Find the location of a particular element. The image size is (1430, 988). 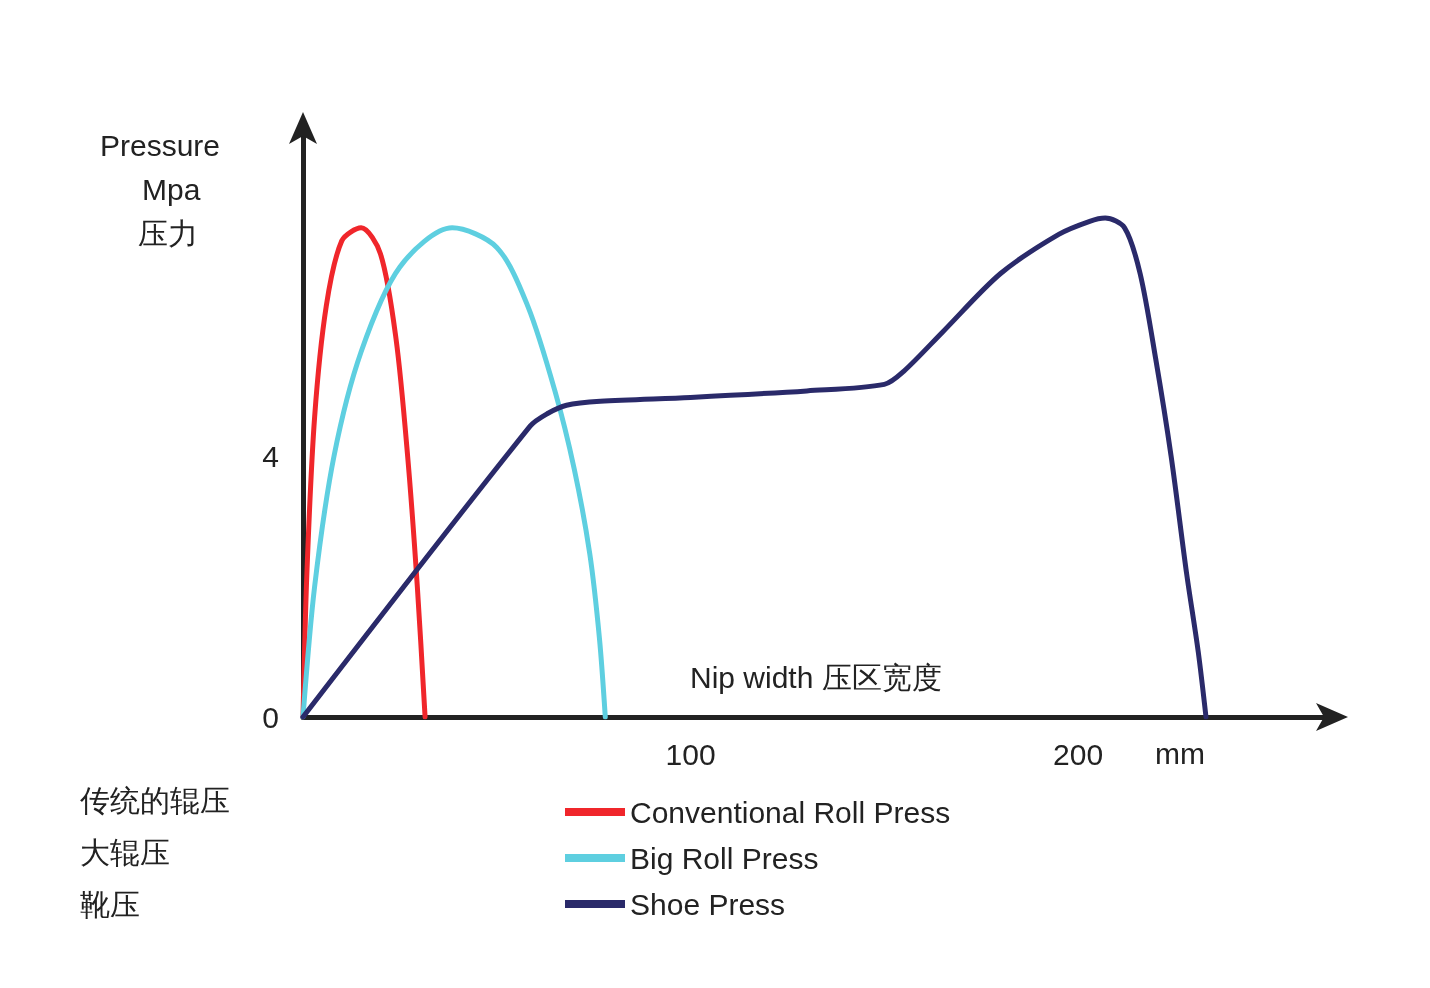

x-axis-title: Nip width 压区宽度 is located at coordinates (816, 677).